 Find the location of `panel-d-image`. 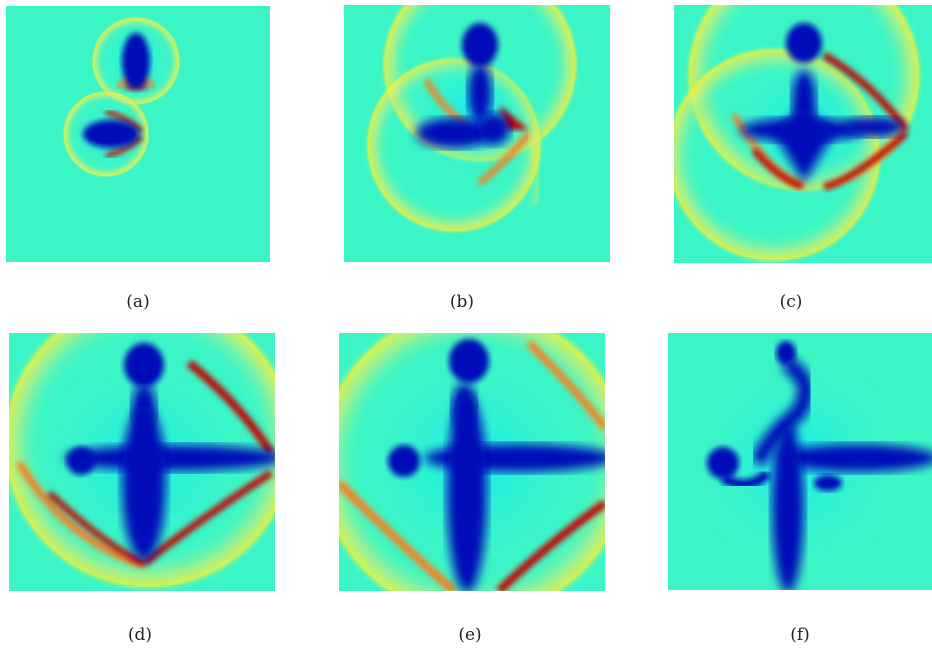

panel-d-image is located at coordinates (142, 462).